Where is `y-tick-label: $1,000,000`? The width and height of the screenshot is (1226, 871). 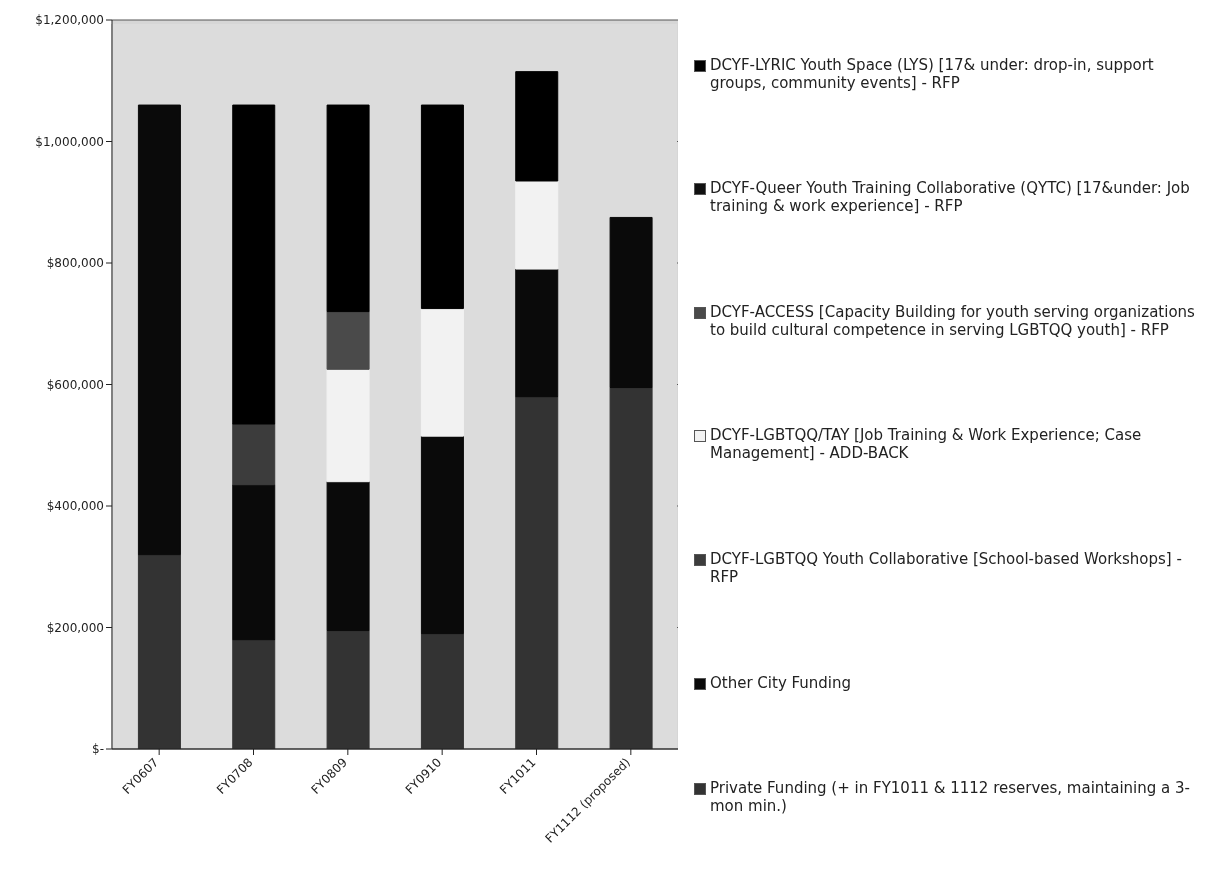
y-tick-label: $1,000,000 is located at coordinates (69, 141).